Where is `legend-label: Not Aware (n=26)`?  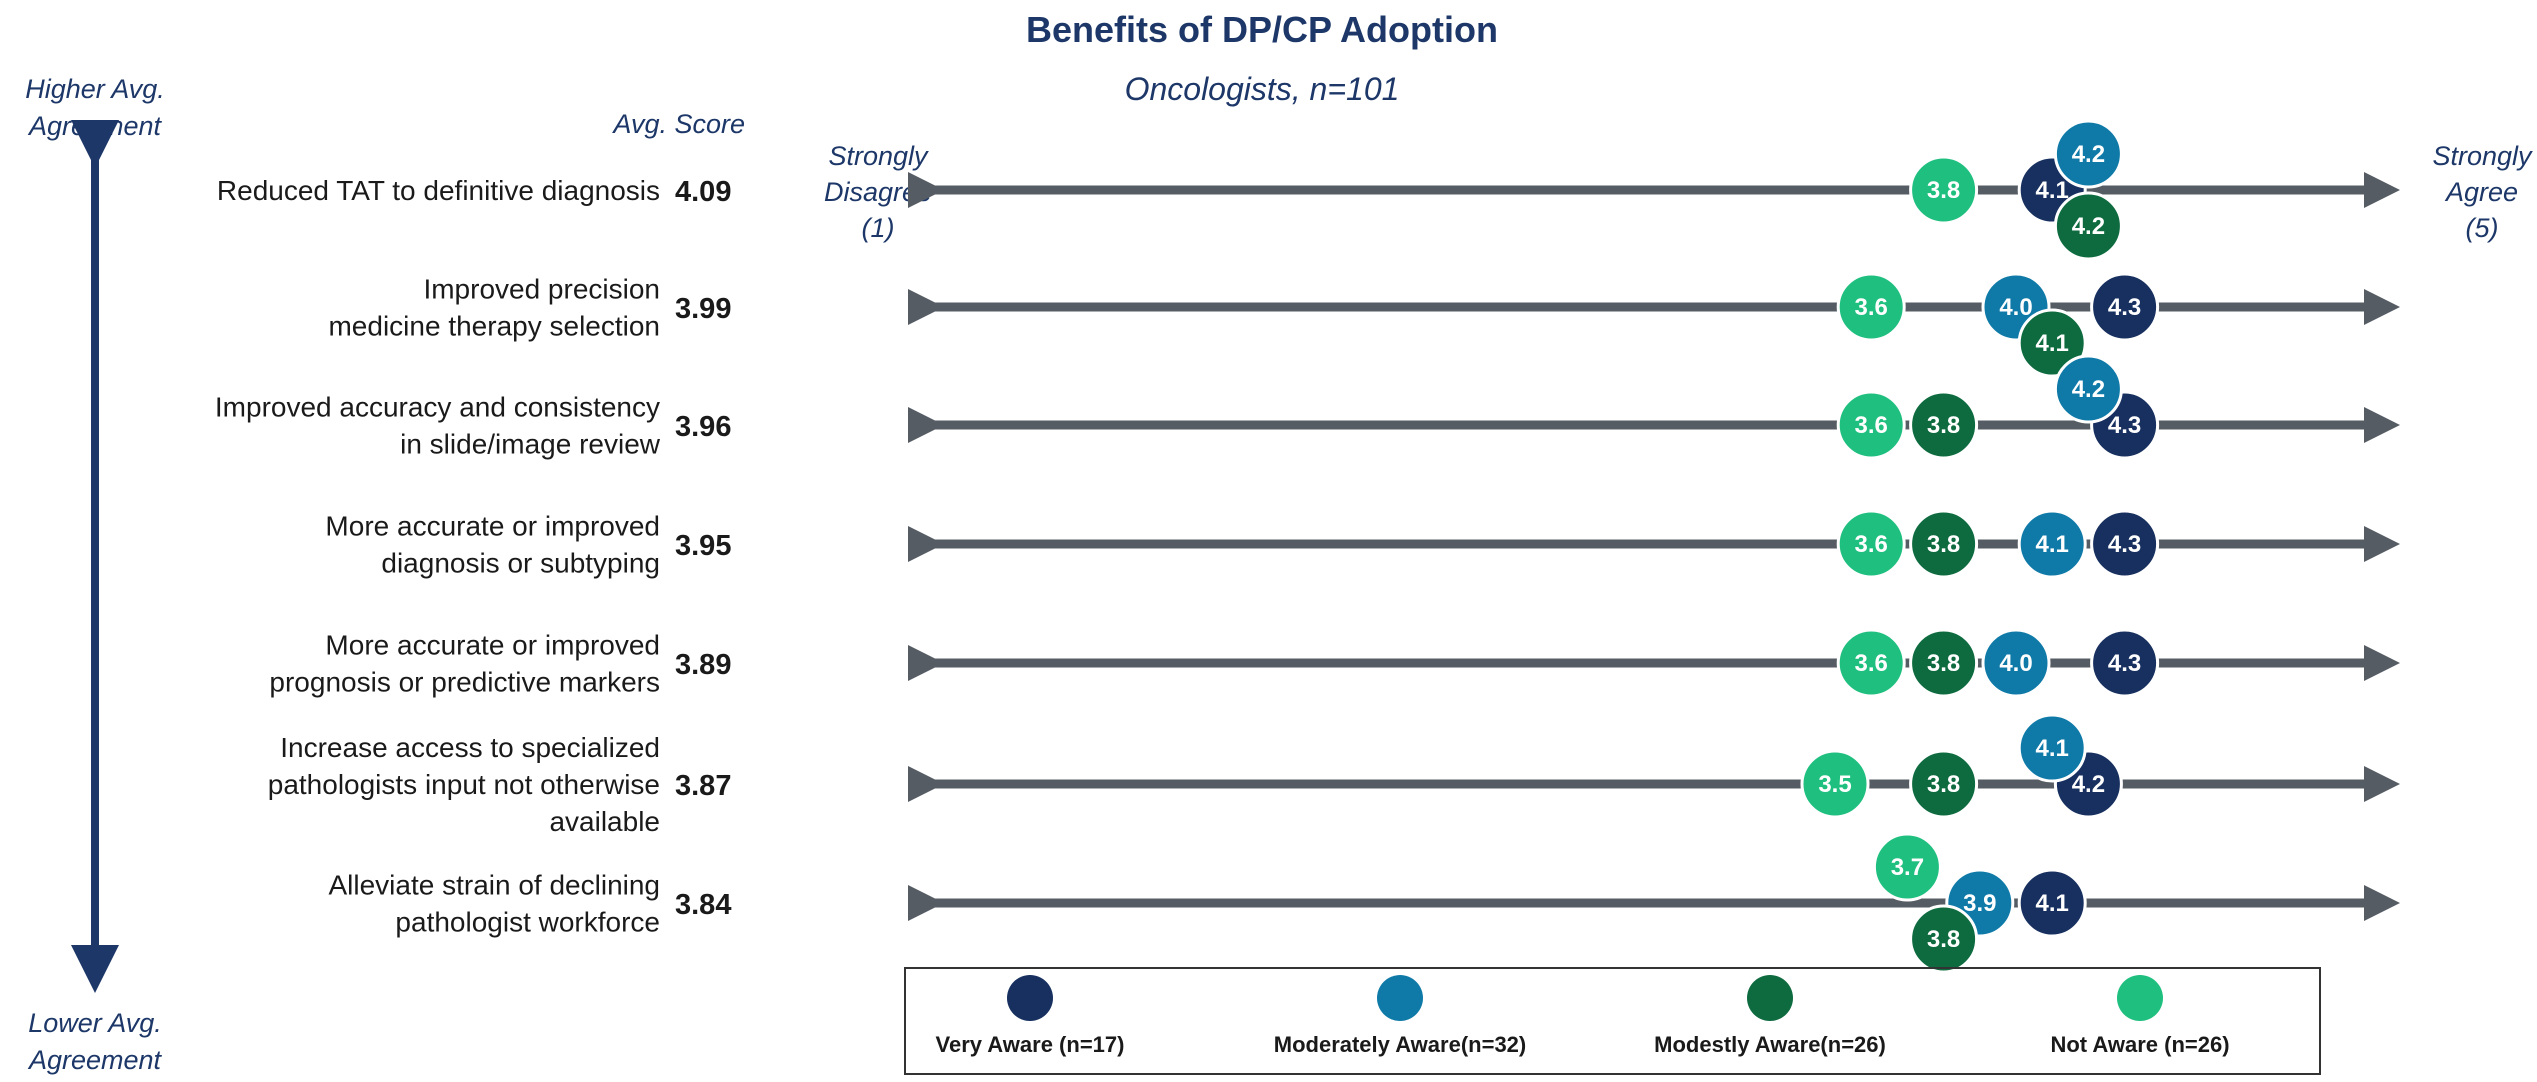 legend-label: Not Aware (n=26) is located at coordinates (2139, 1044).